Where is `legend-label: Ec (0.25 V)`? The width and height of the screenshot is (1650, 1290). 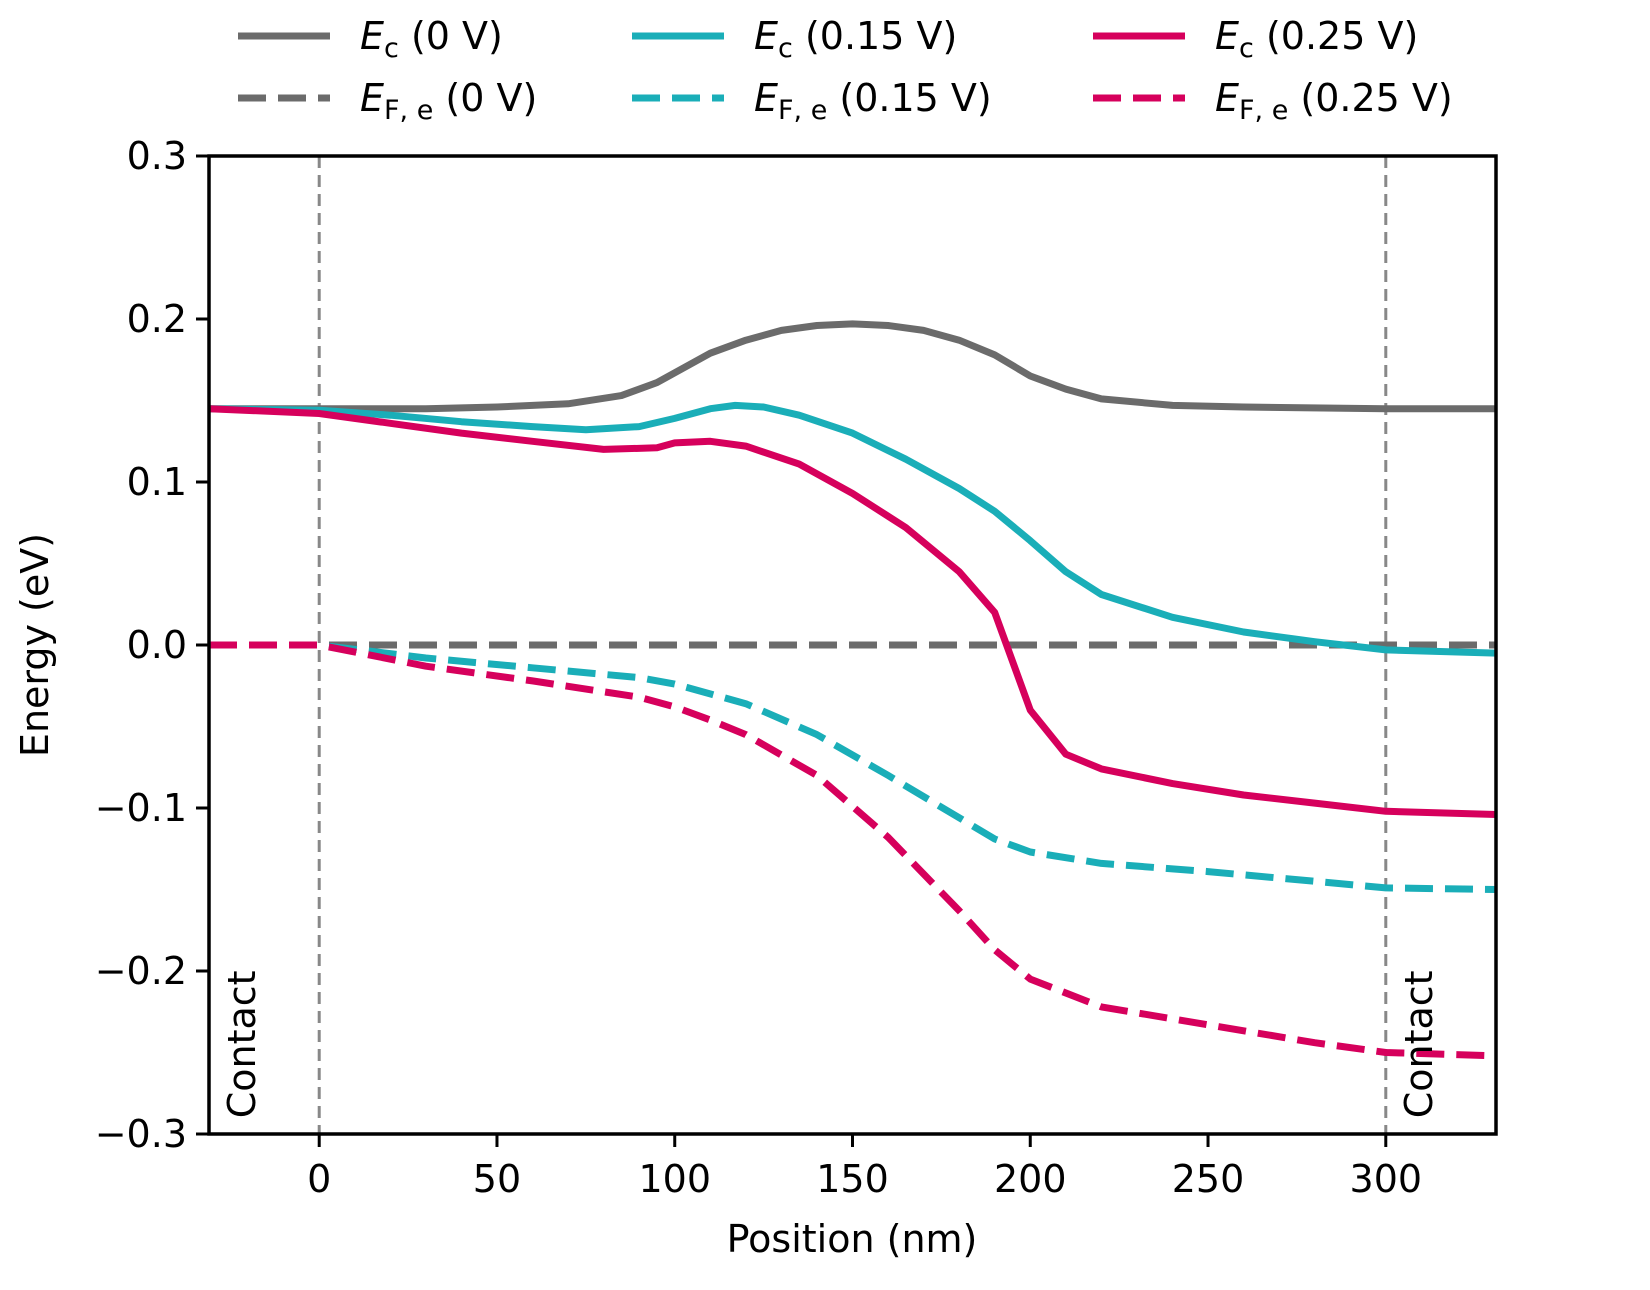
legend-label: Ec (0.25 V) is located at coordinates (1316, 39).